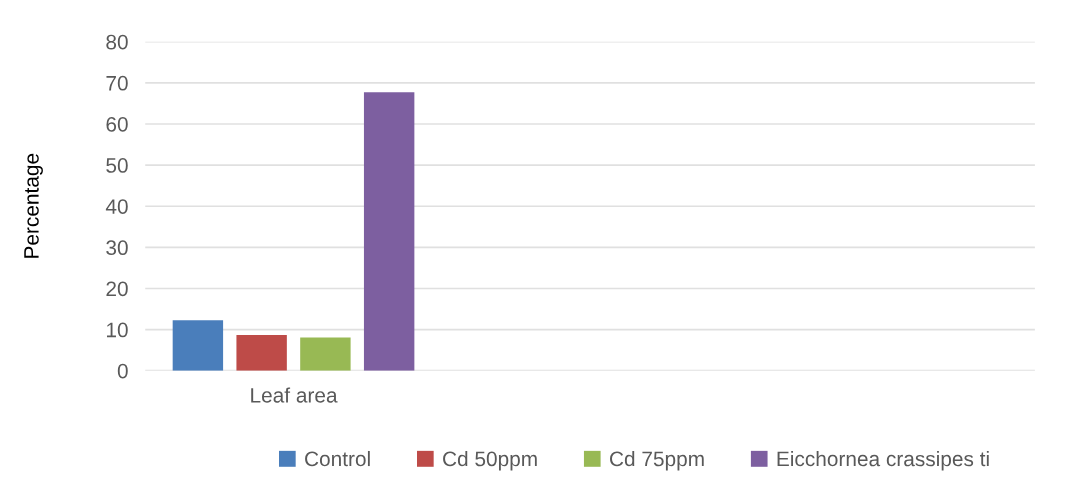 This screenshot has width=1068, height=491. Describe the element at coordinates (657, 460) in the screenshot. I see `legend-label: Cd 75ppm` at that location.